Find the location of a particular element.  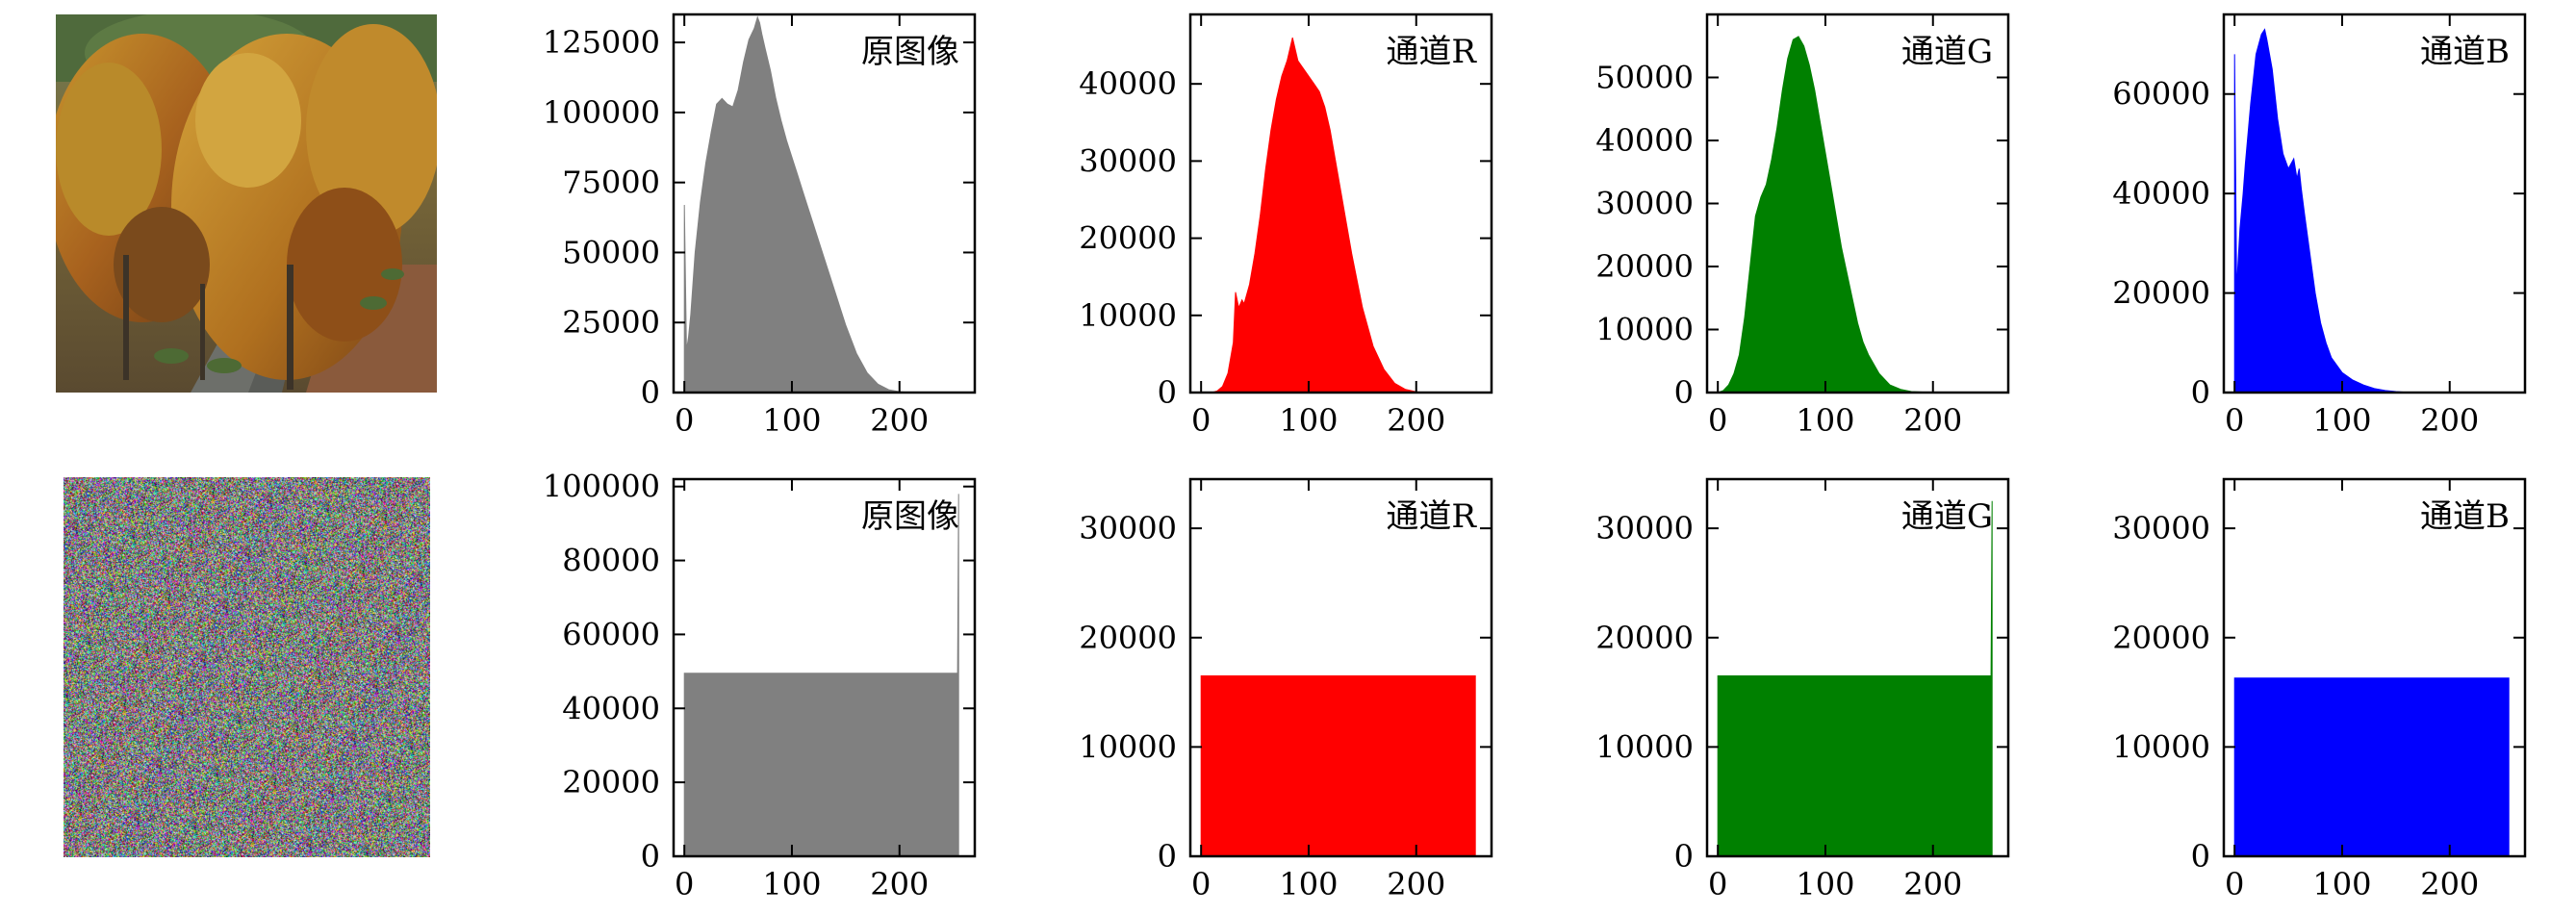

histogram-panel-1: 0 100 200 0 25000 50000 75000 100000 125000 原图像 is located at coordinates (760, 226).